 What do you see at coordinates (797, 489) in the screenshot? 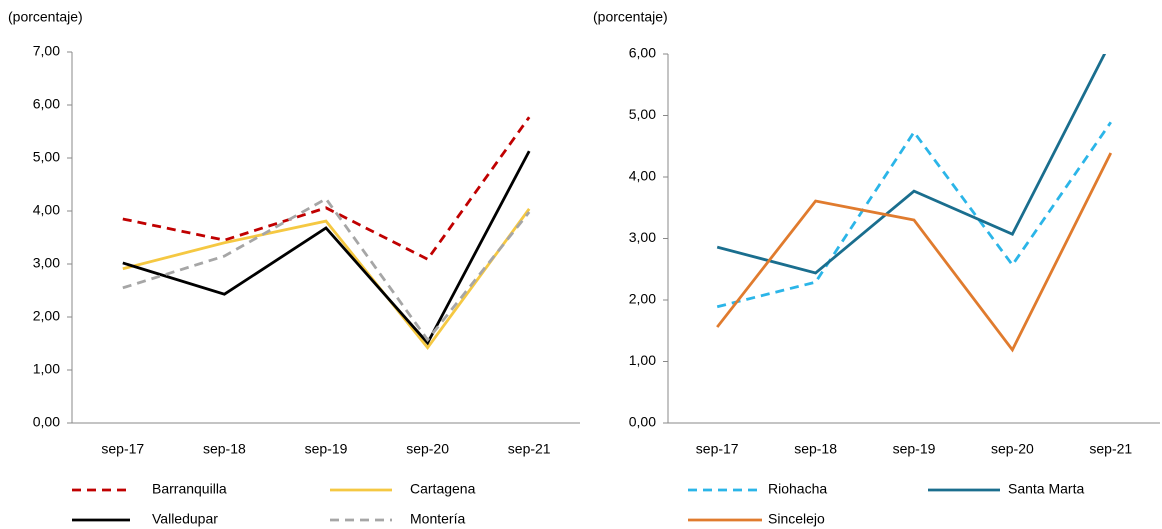
I see `legend-label: Riohacha` at bounding box center [797, 489].